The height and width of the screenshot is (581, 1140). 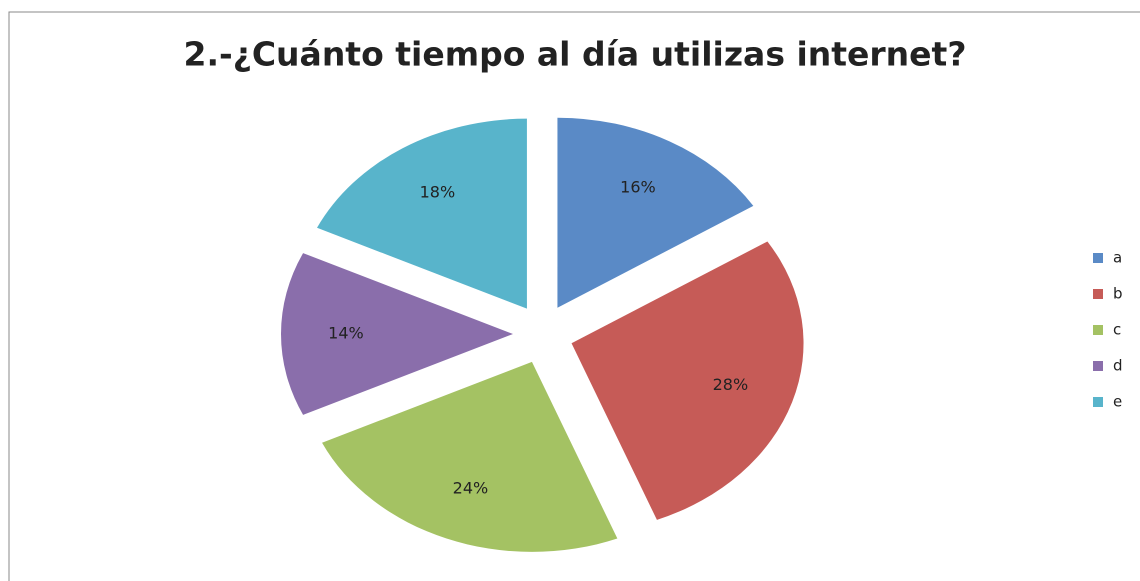 I want to click on data-label: 14%, so click(x=346, y=333).